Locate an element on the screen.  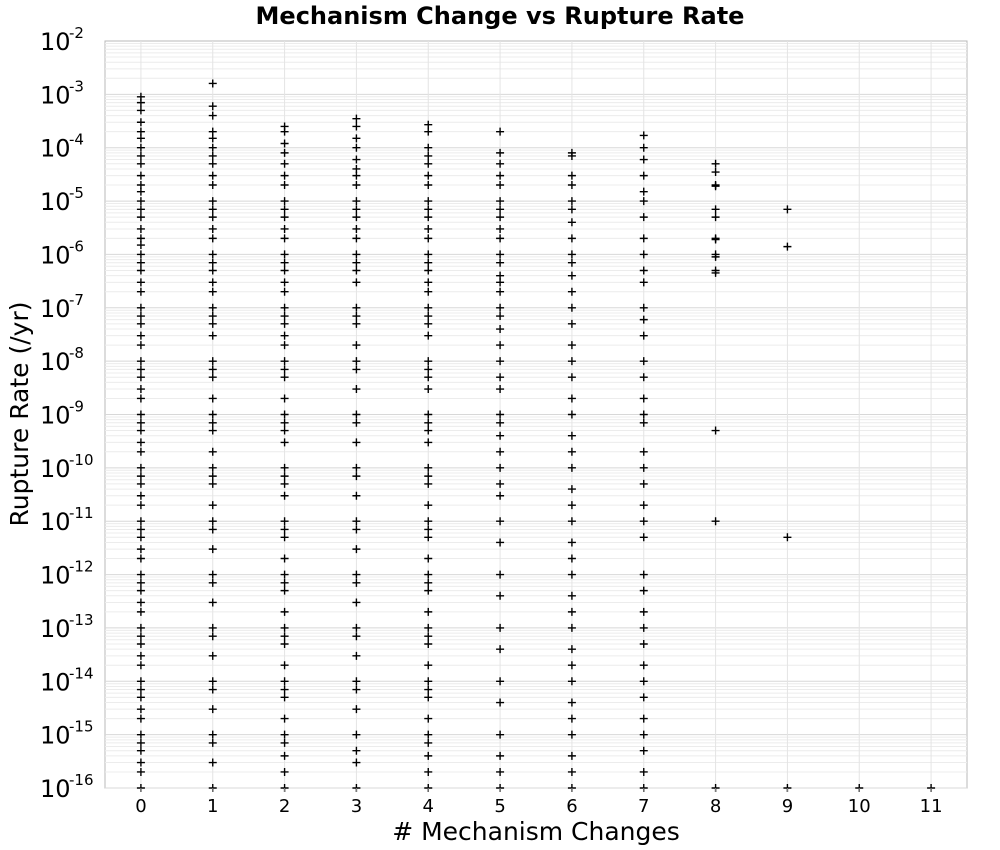
y-tick-label: 10⁻⁵ is located at coordinates (62, 200).